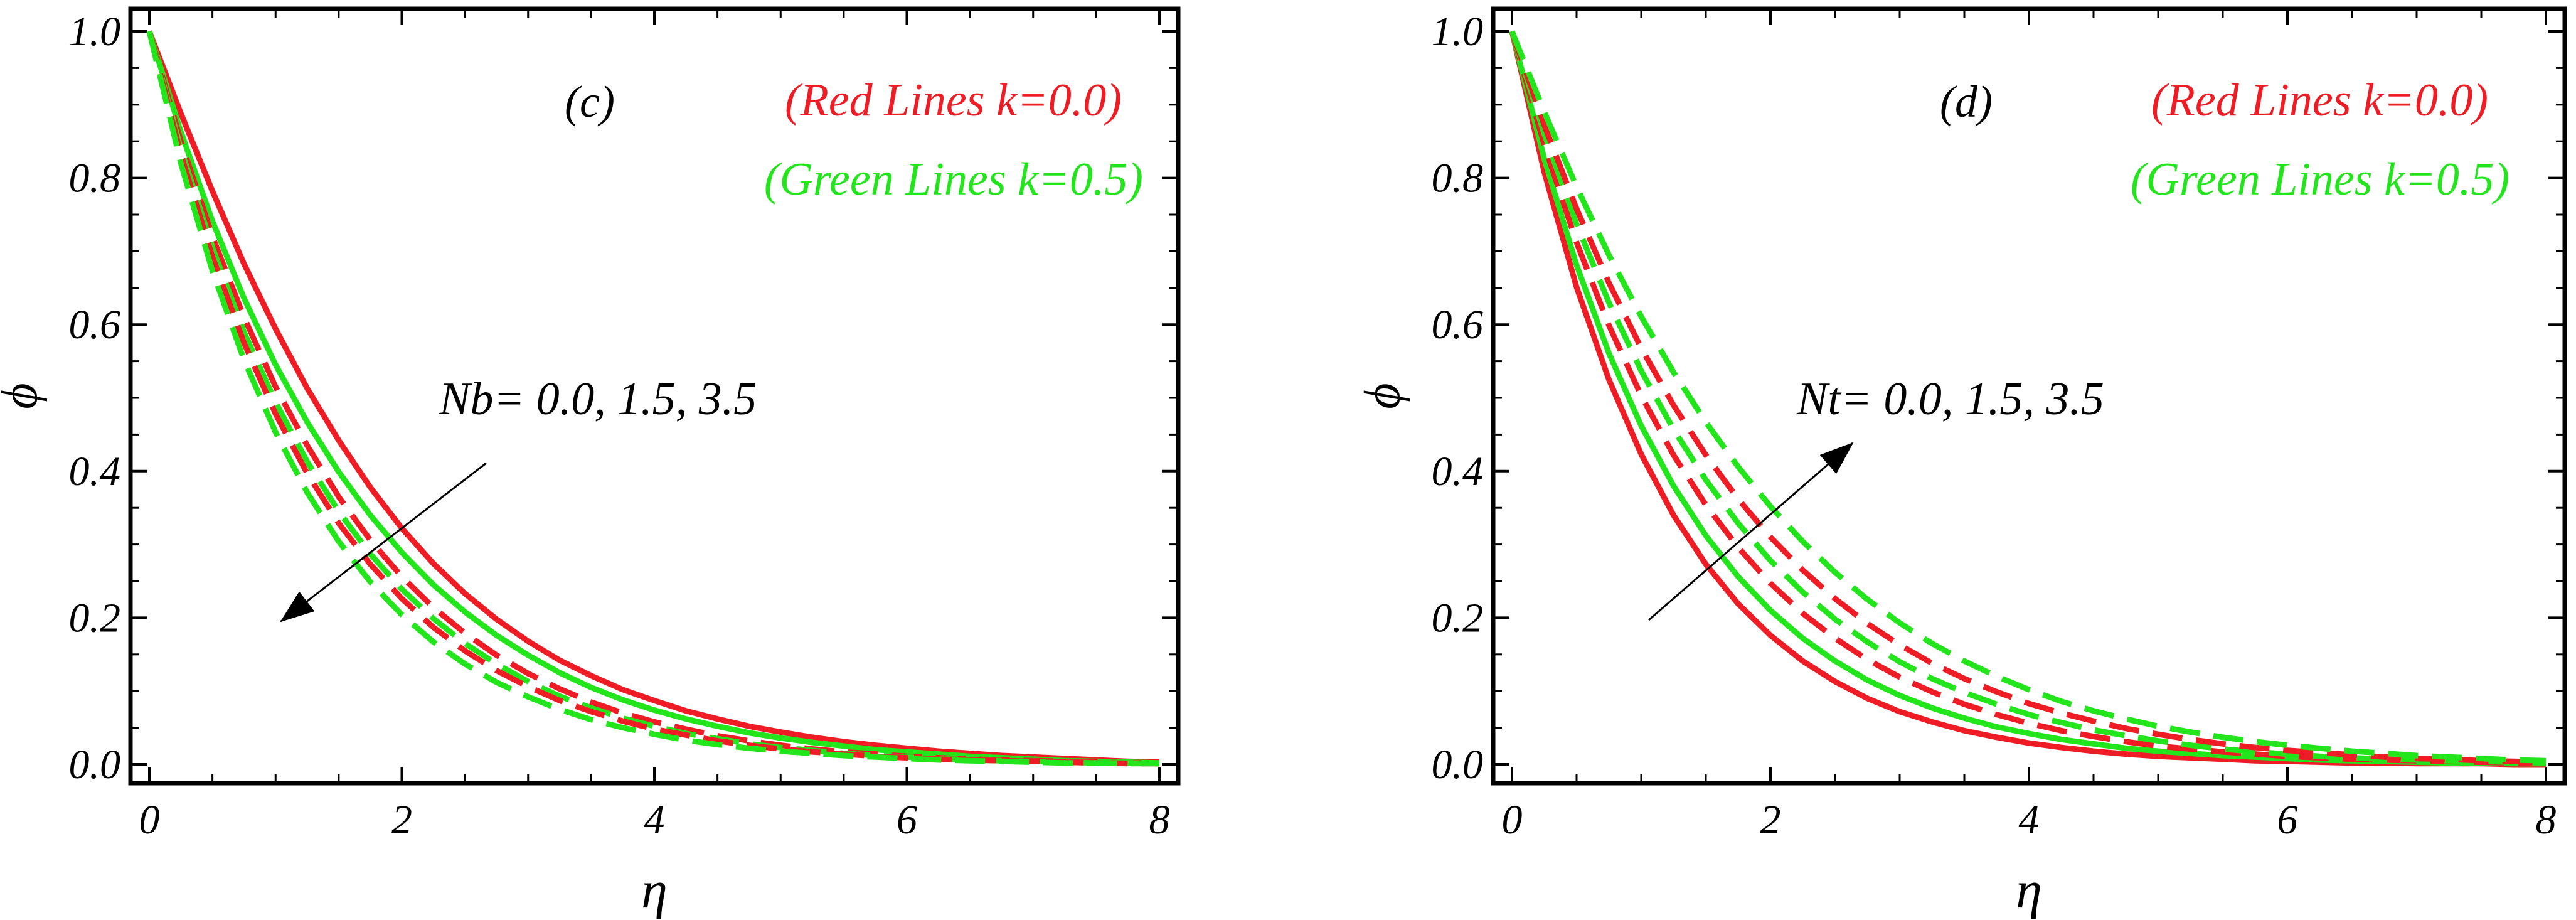  What do you see at coordinates (1950, 399) in the screenshot?
I see `parameter-annotation: Nt= 0.0, 1.5, 3.5` at bounding box center [1950, 399].